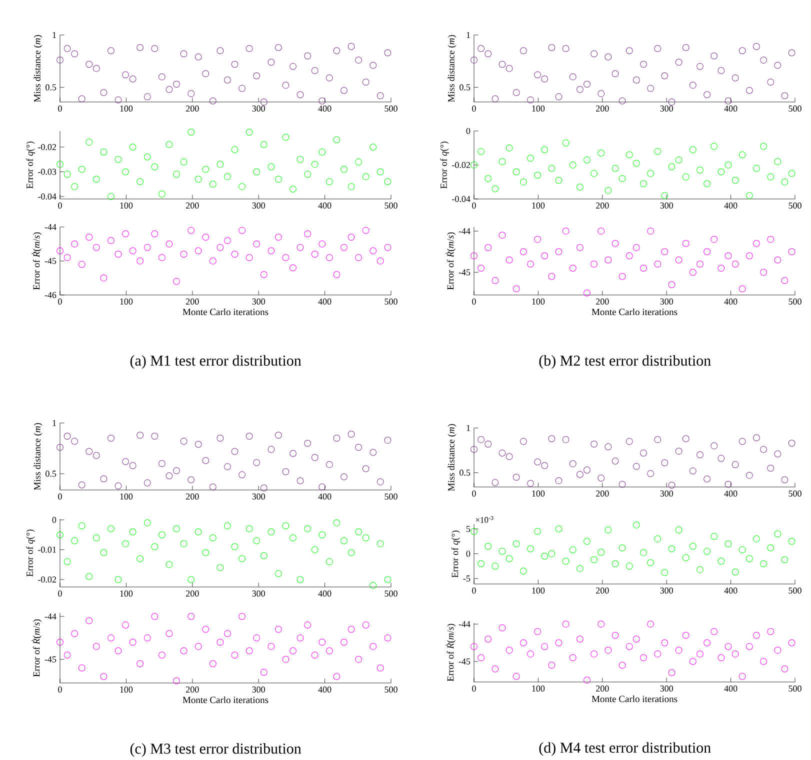 The height and width of the screenshot is (760, 811). What do you see at coordinates (461, 165) in the screenshot?
I see `y-tick-label: -0.02` at bounding box center [461, 165].